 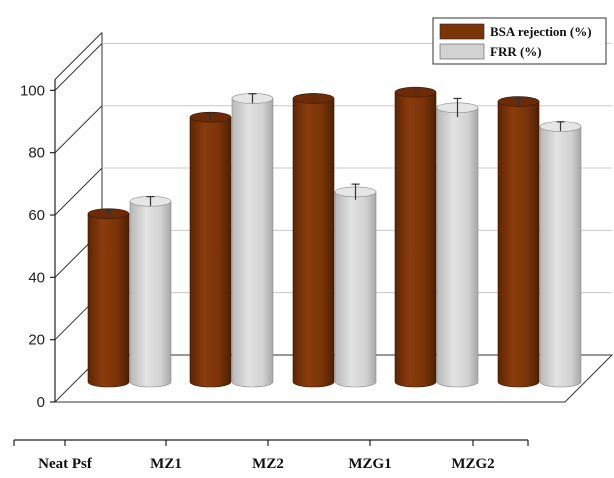 What do you see at coordinates (541, 31) in the screenshot?
I see `legend-label-bsa: BSA rejection (%)` at bounding box center [541, 31].